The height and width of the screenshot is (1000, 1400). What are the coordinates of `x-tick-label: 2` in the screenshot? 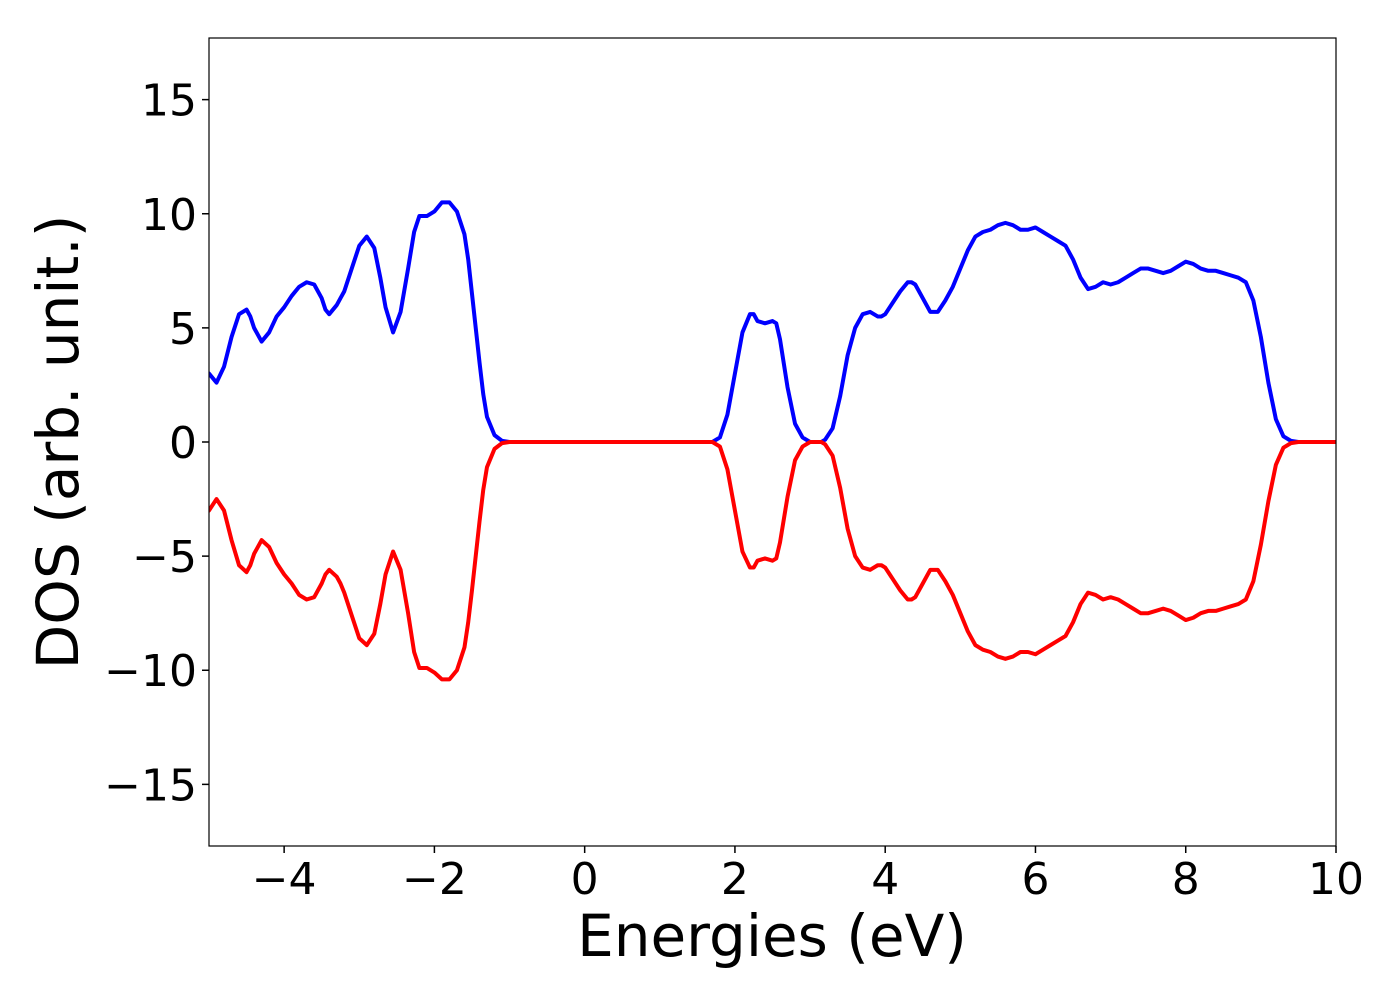 It's located at (735, 879).